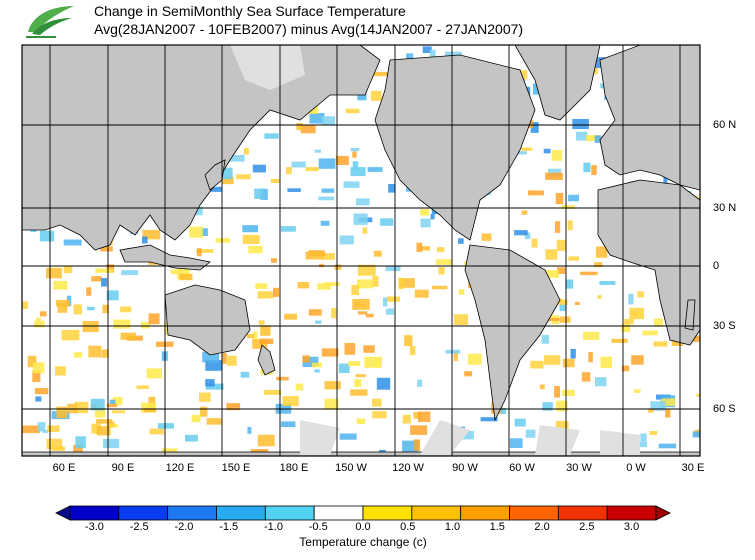 This screenshot has width=755, height=560. I want to click on latitude-label: 30 S, so click(724, 326).